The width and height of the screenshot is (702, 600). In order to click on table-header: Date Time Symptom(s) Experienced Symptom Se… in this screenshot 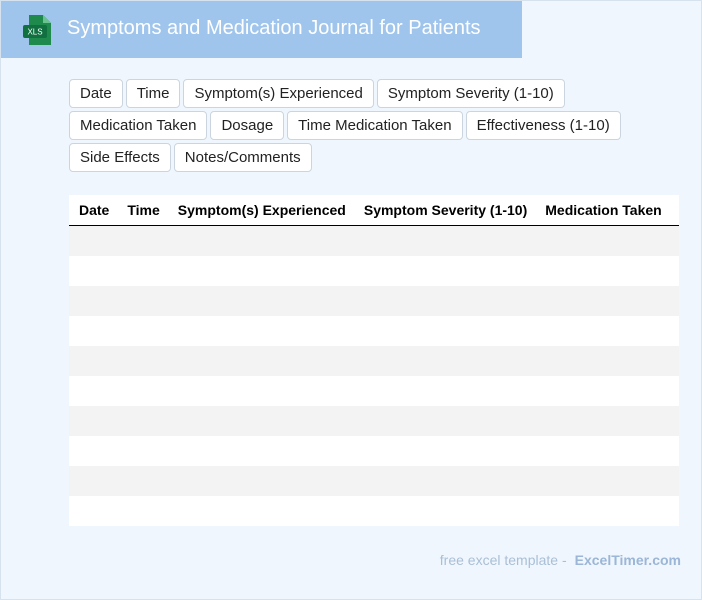, I will do `click(374, 210)`.